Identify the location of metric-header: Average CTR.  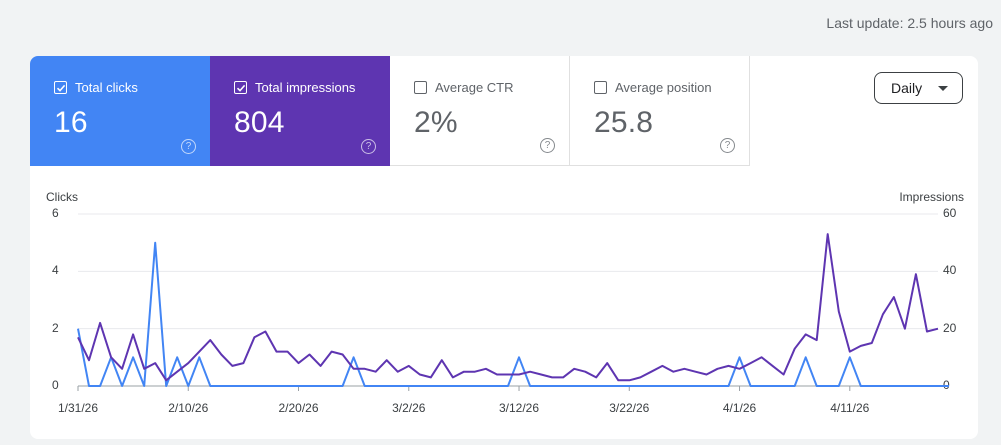
(464, 87).